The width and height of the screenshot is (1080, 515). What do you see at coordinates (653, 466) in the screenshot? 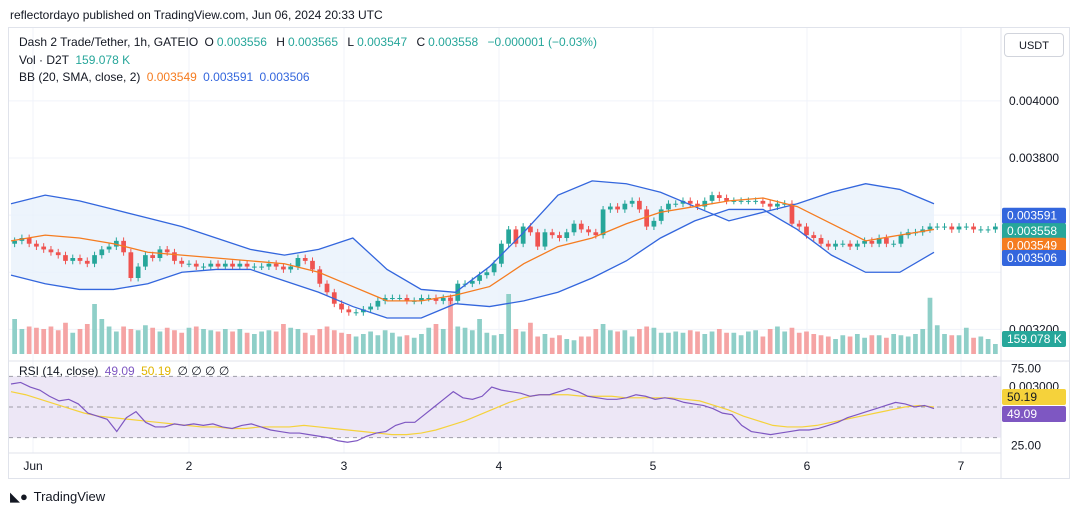
I see `time-tick-label: 5` at bounding box center [653, 466].